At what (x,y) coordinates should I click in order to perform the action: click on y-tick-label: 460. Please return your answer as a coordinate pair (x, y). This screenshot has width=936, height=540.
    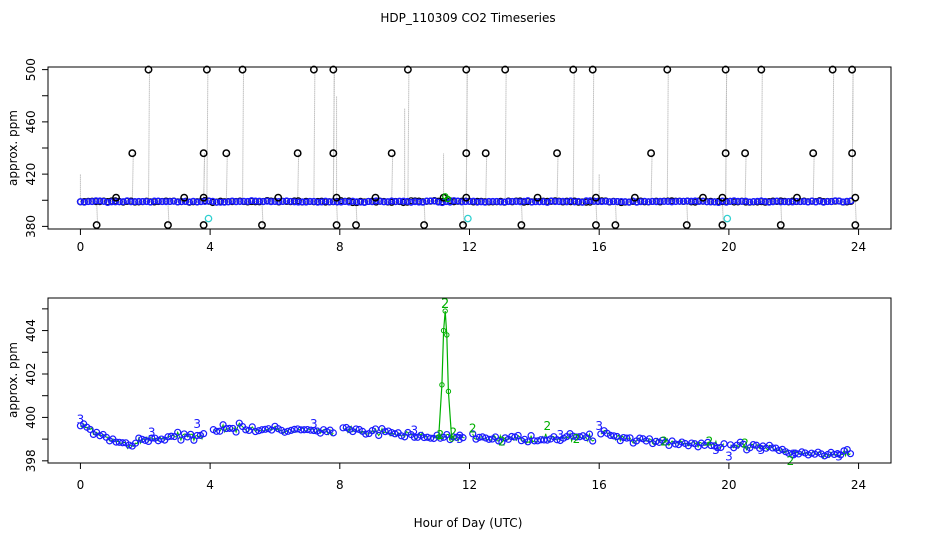
    Looking at the image, I should click on (31, 121).